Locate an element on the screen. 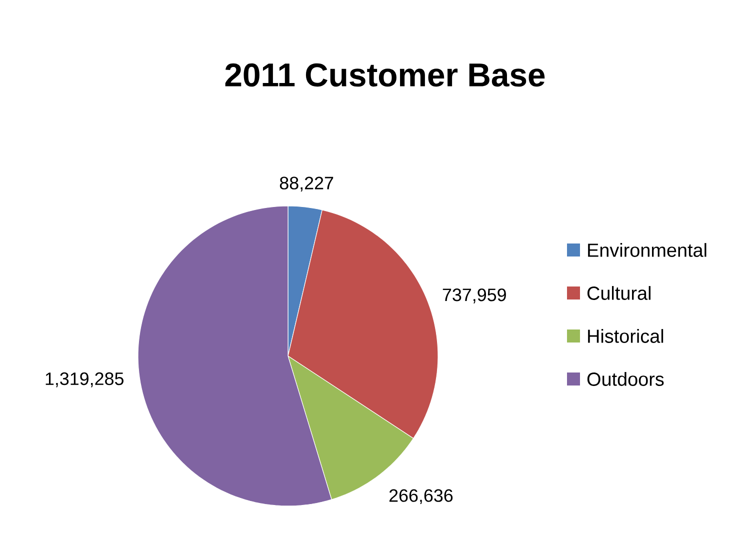 The width and height of the screenshot is (752, 548). data-label: 266,636 is located at coordinates (421, 496).